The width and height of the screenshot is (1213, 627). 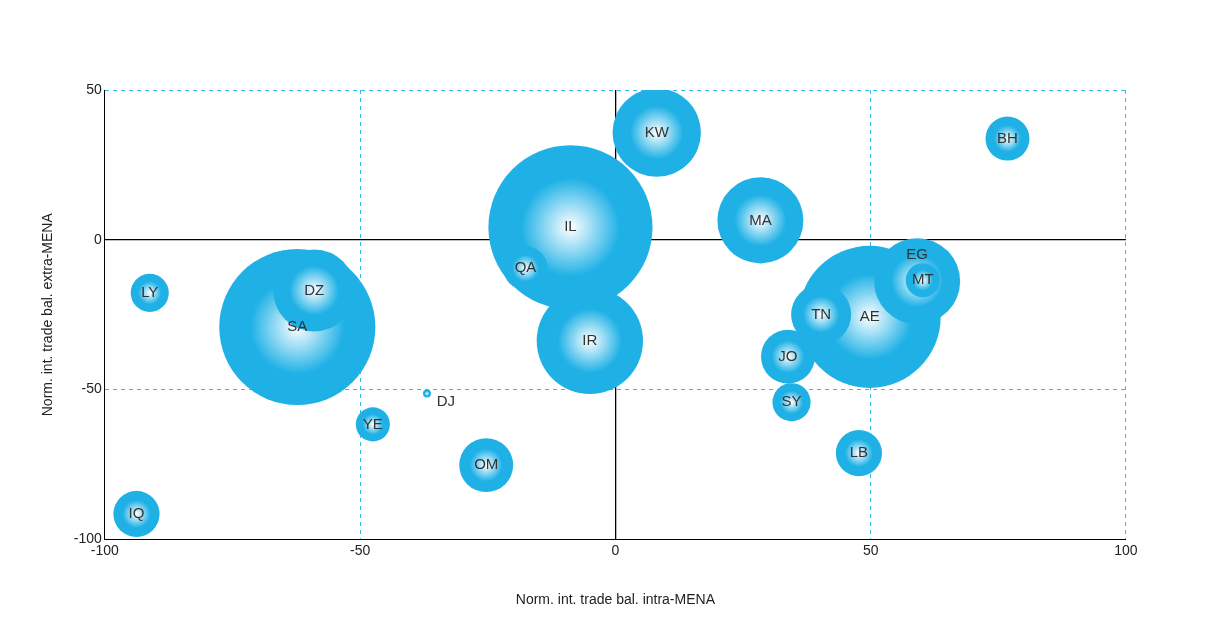 What do you see at coordinates (1126, 549) in the screenshot?
I see `x-tick-label: 100` at bounding box center [1126, 549].